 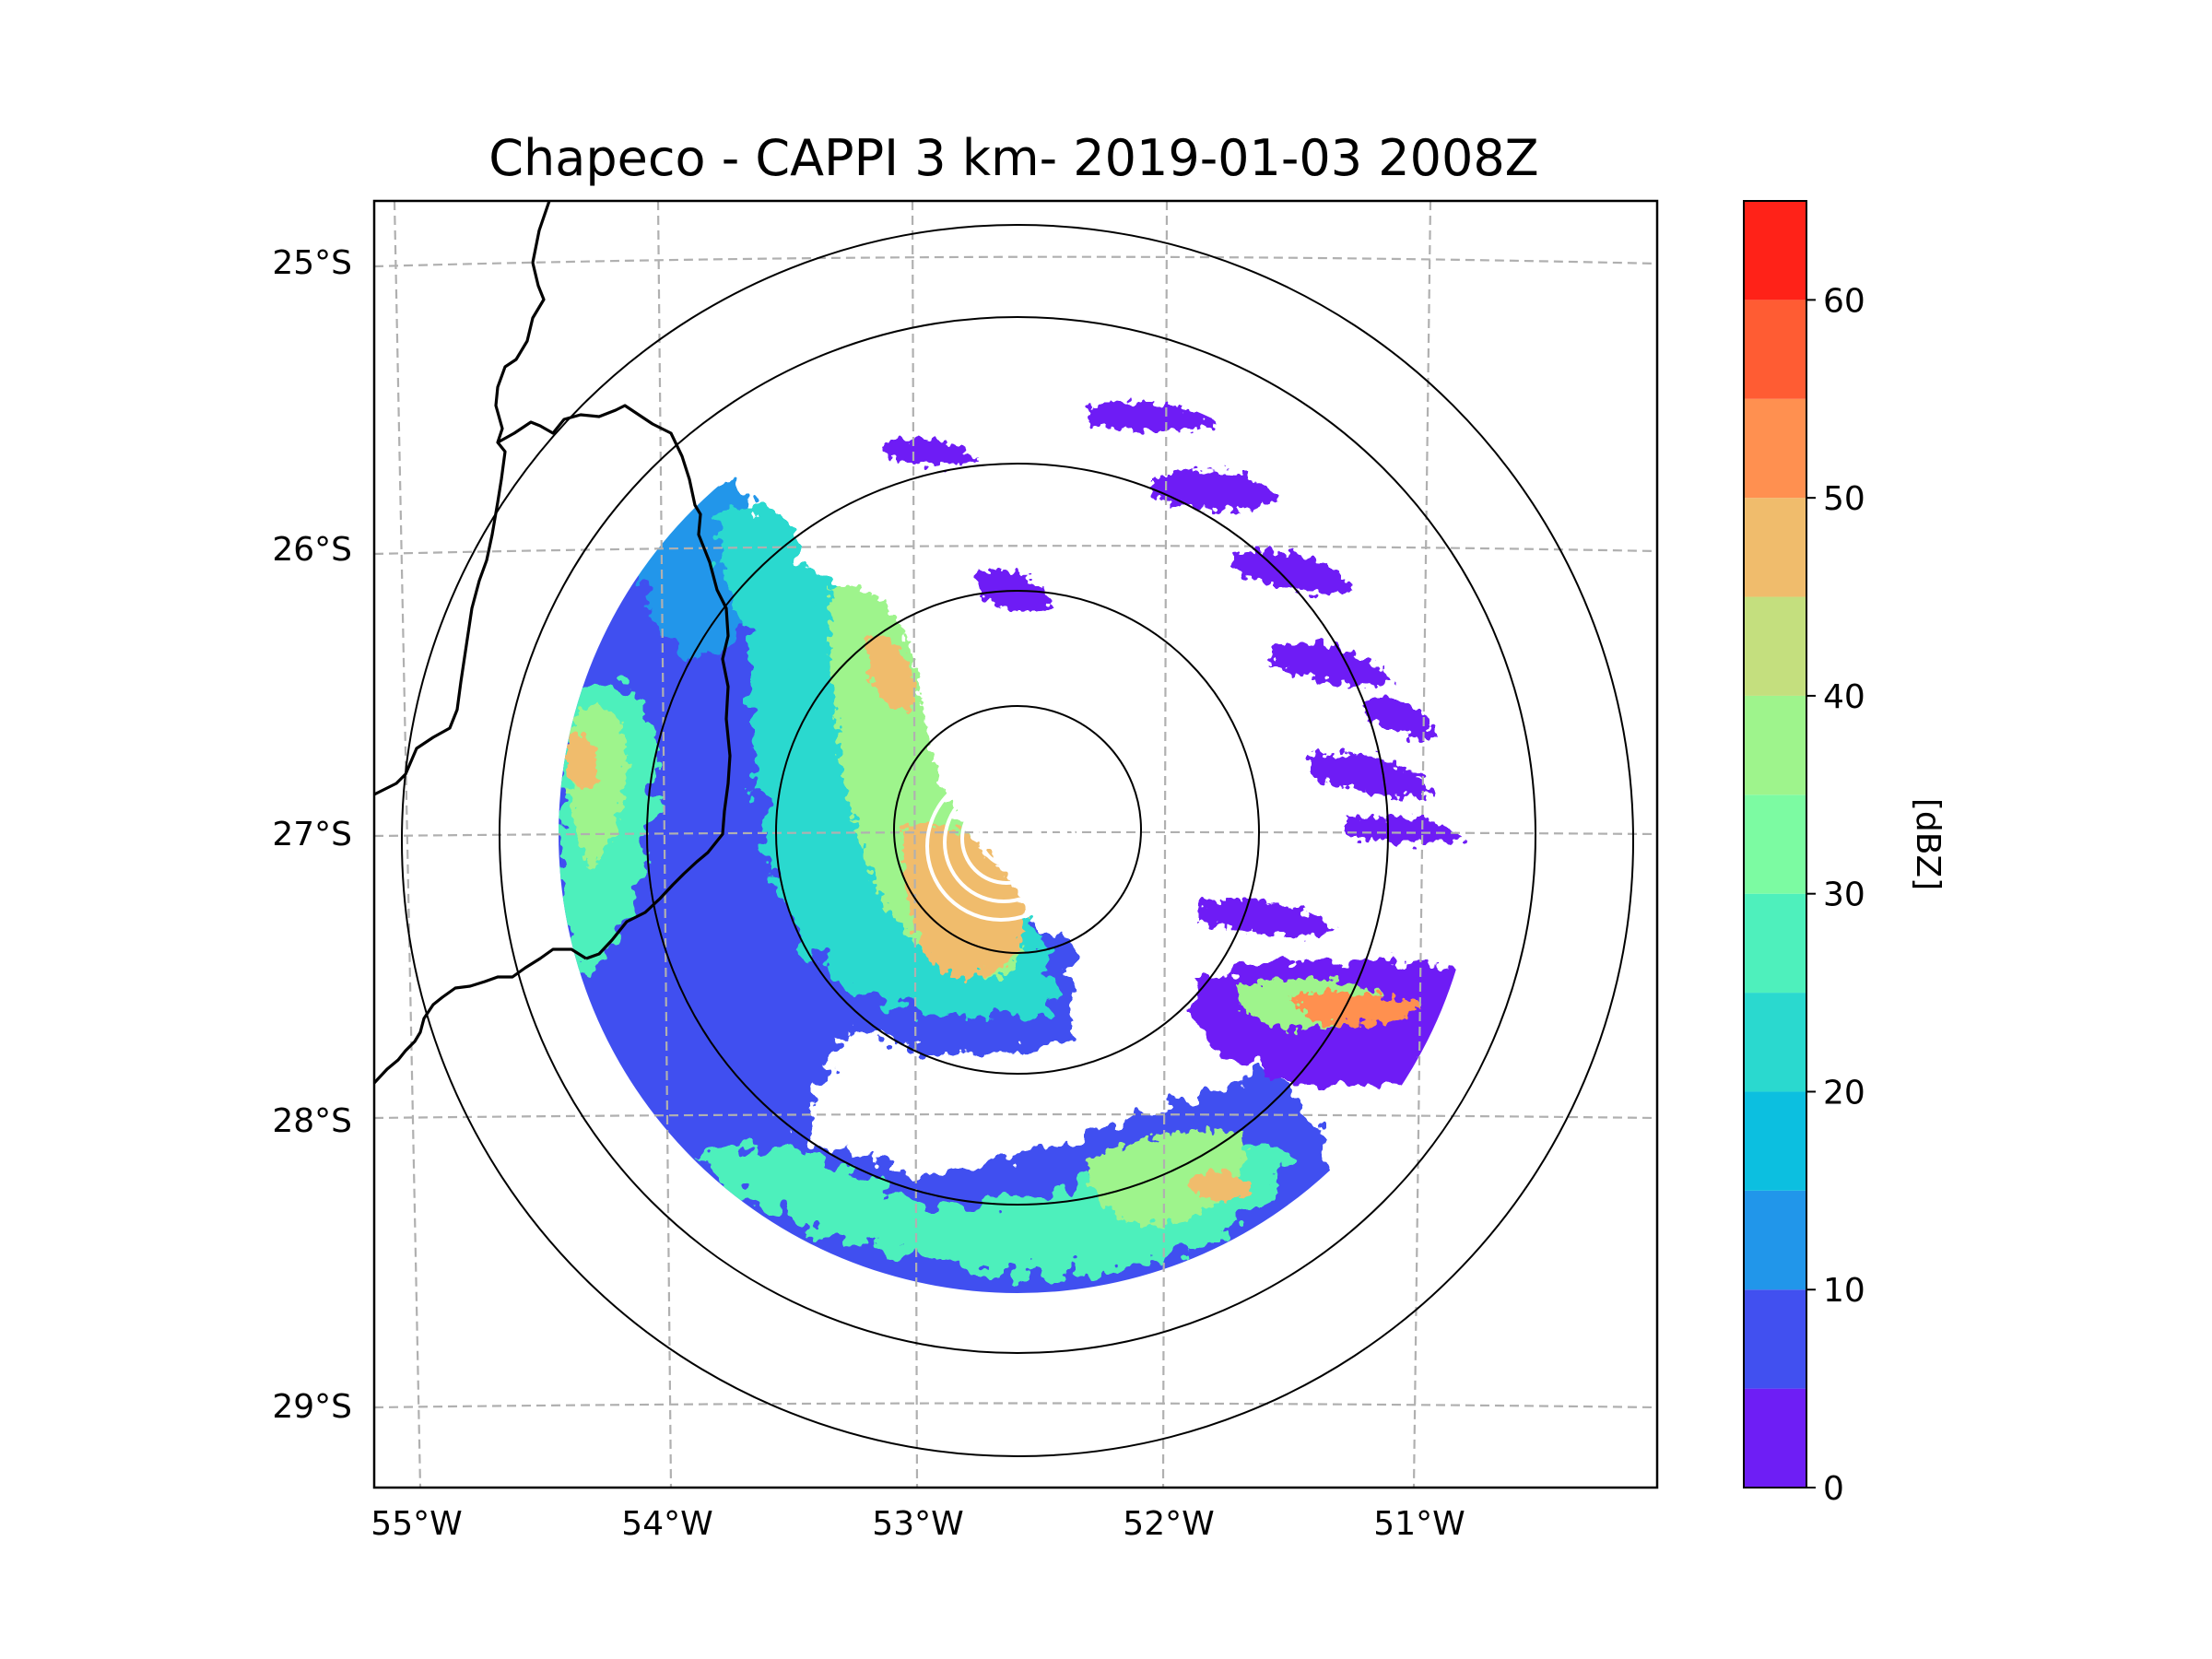 What do you see at coordinates (1844, 1291) in the screenshot?
I see `colorbar-tick-label: 10` at bounding box center [1844, 1291].